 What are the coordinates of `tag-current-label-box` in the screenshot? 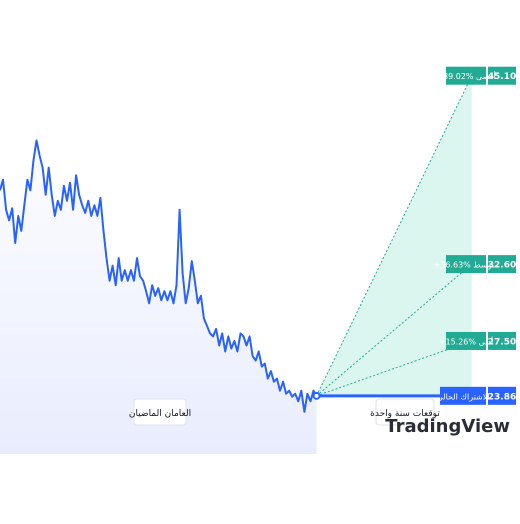 It's located at (463, 395).